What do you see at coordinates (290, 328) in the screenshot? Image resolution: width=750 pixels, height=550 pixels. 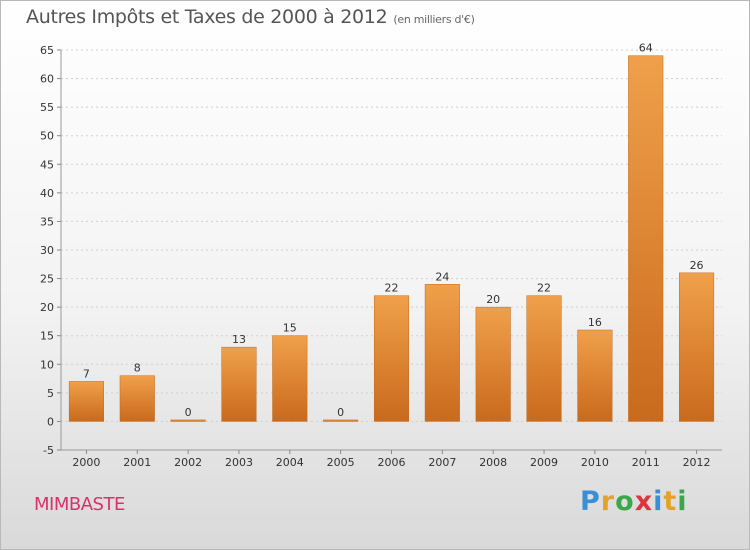 I see `data-label-2004: 15` at bounding box center [290, 328].